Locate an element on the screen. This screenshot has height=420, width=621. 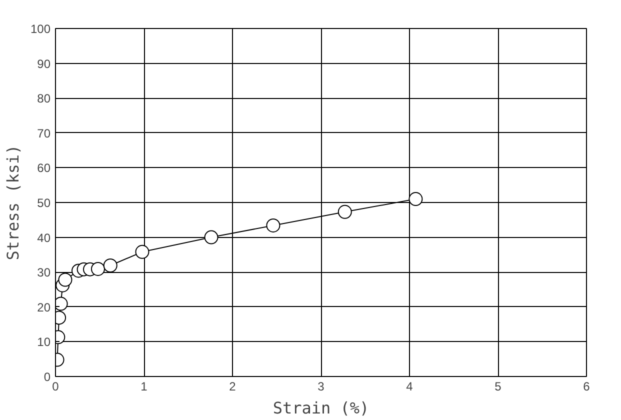
x-axis-title: Strain (%) is located at coordinates (321, 408).